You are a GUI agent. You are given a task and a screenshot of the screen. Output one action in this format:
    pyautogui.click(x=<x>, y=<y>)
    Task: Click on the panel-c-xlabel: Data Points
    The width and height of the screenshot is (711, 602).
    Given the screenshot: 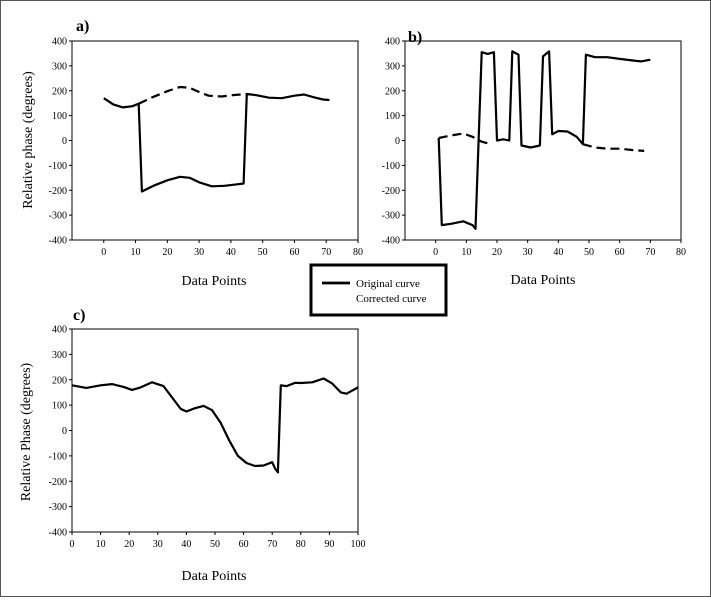 What is the action you would take?
    pyautogui.click(x=214, y=576)
    